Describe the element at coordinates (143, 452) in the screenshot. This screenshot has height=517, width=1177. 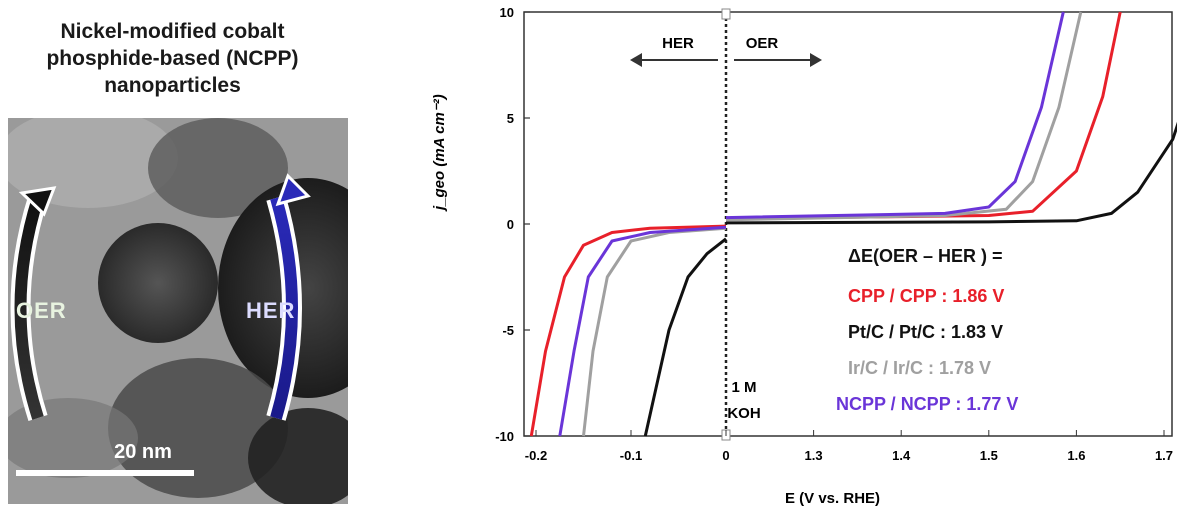
I see `scale-bar-label: 20 nm` at that location.